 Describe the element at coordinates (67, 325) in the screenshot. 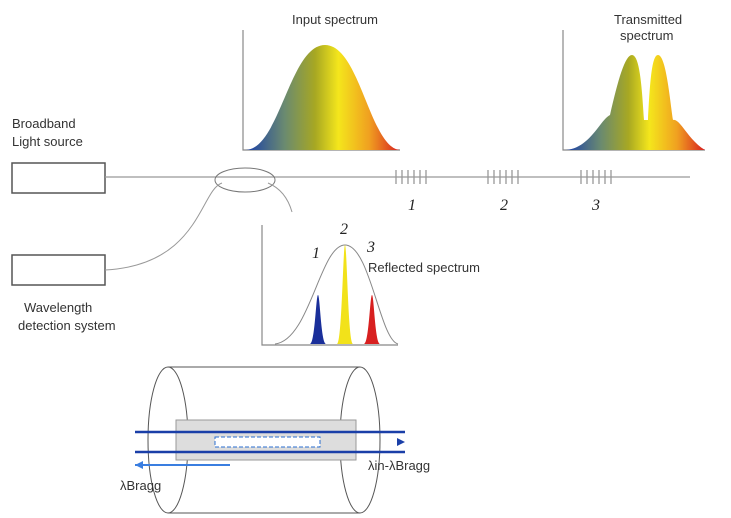

I see `detector-label: detection system` at that location.